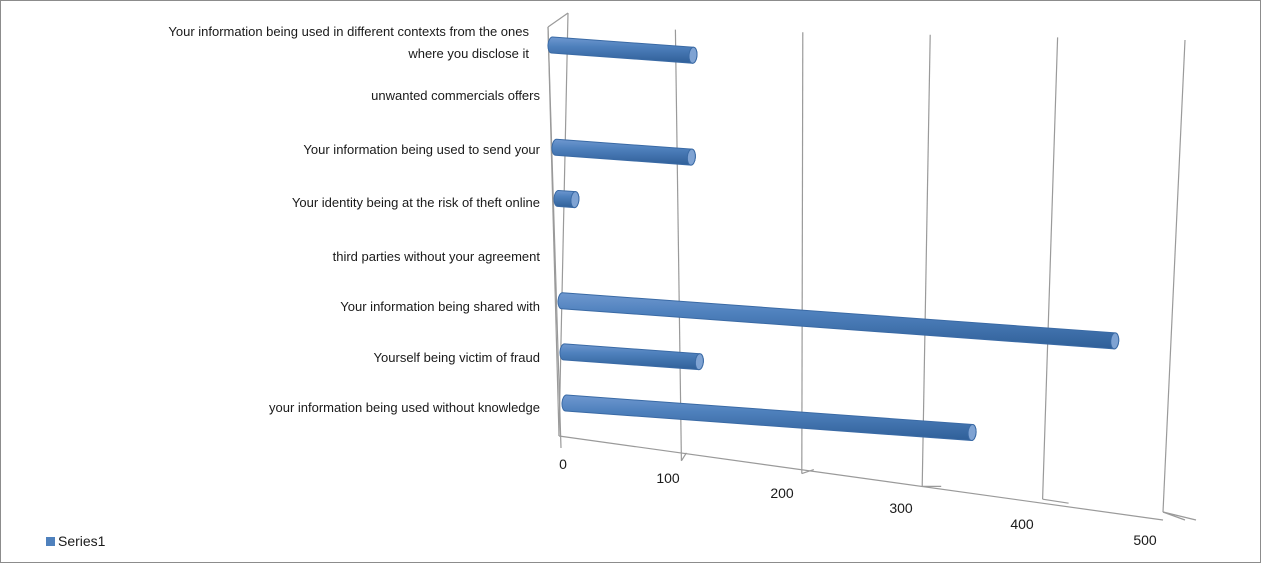 This screenshot has height=563, width=1261. Describe the element at coordinates (437, 256) in the screenshot. I see `category-label: third parties without your agreement` at that location.